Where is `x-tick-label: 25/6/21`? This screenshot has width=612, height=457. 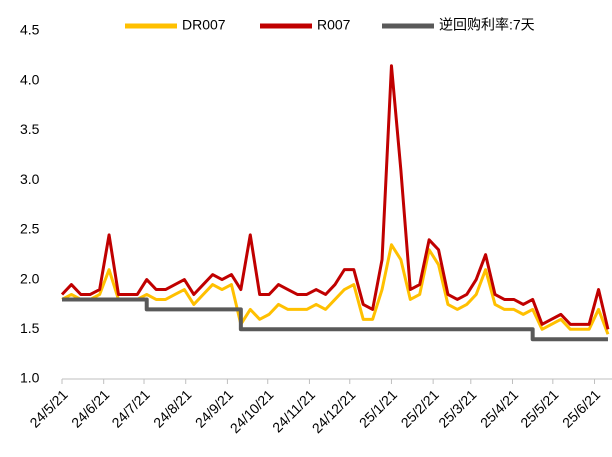
x-tick-label: 25/6/21 is located at coordinates (581, 408).